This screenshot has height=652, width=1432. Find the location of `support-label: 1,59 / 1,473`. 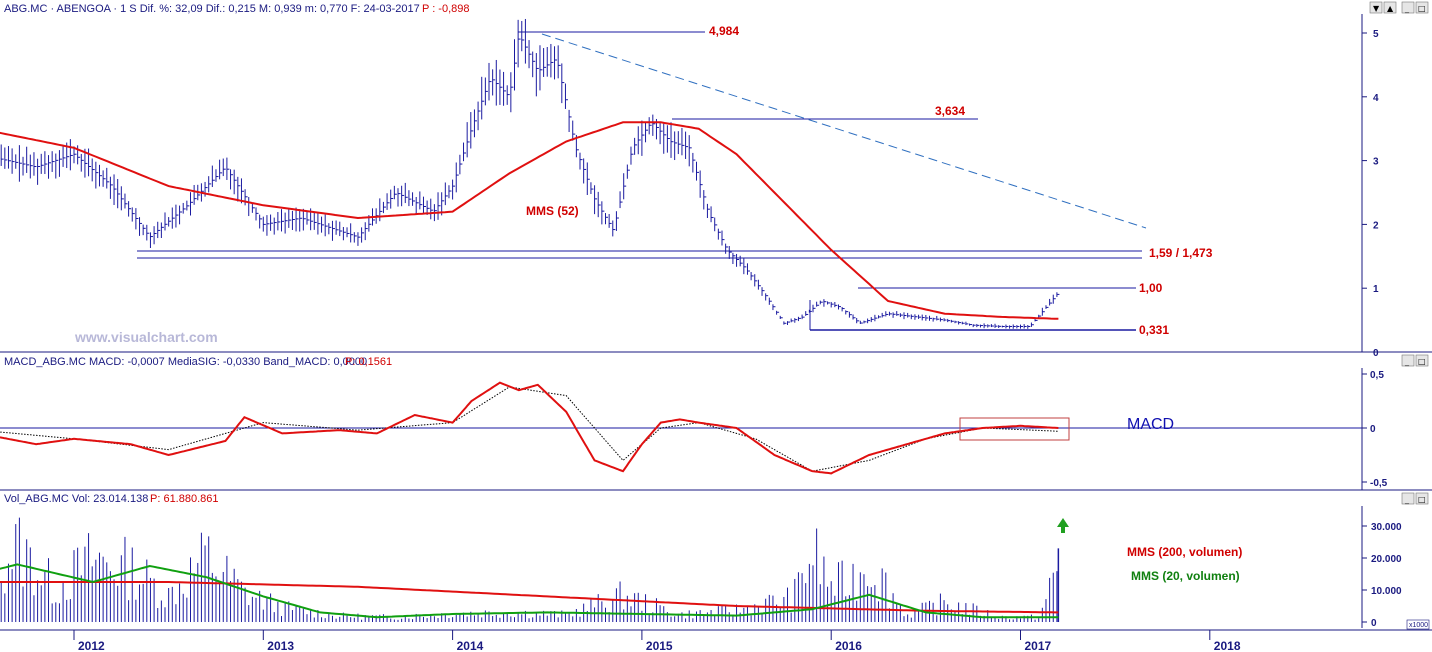

support-label: 1,59 / 1,473 is located at coordinates (1181, 253).